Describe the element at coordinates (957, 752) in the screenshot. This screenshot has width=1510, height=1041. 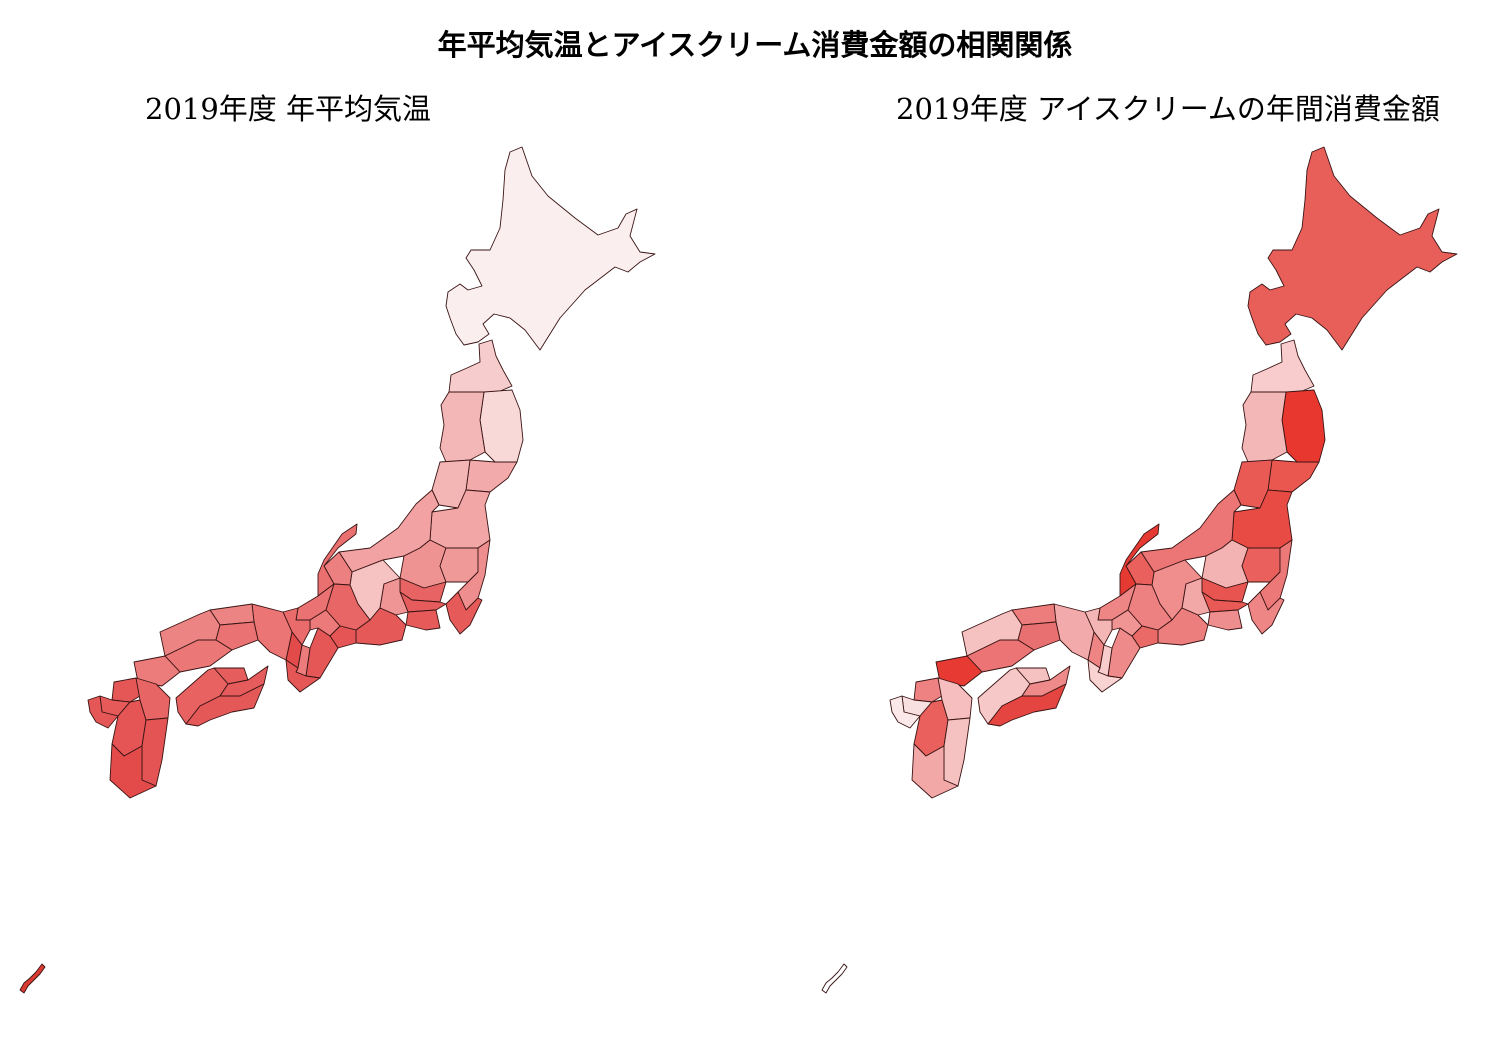
I see `prefecture-miyazaki` at that location.